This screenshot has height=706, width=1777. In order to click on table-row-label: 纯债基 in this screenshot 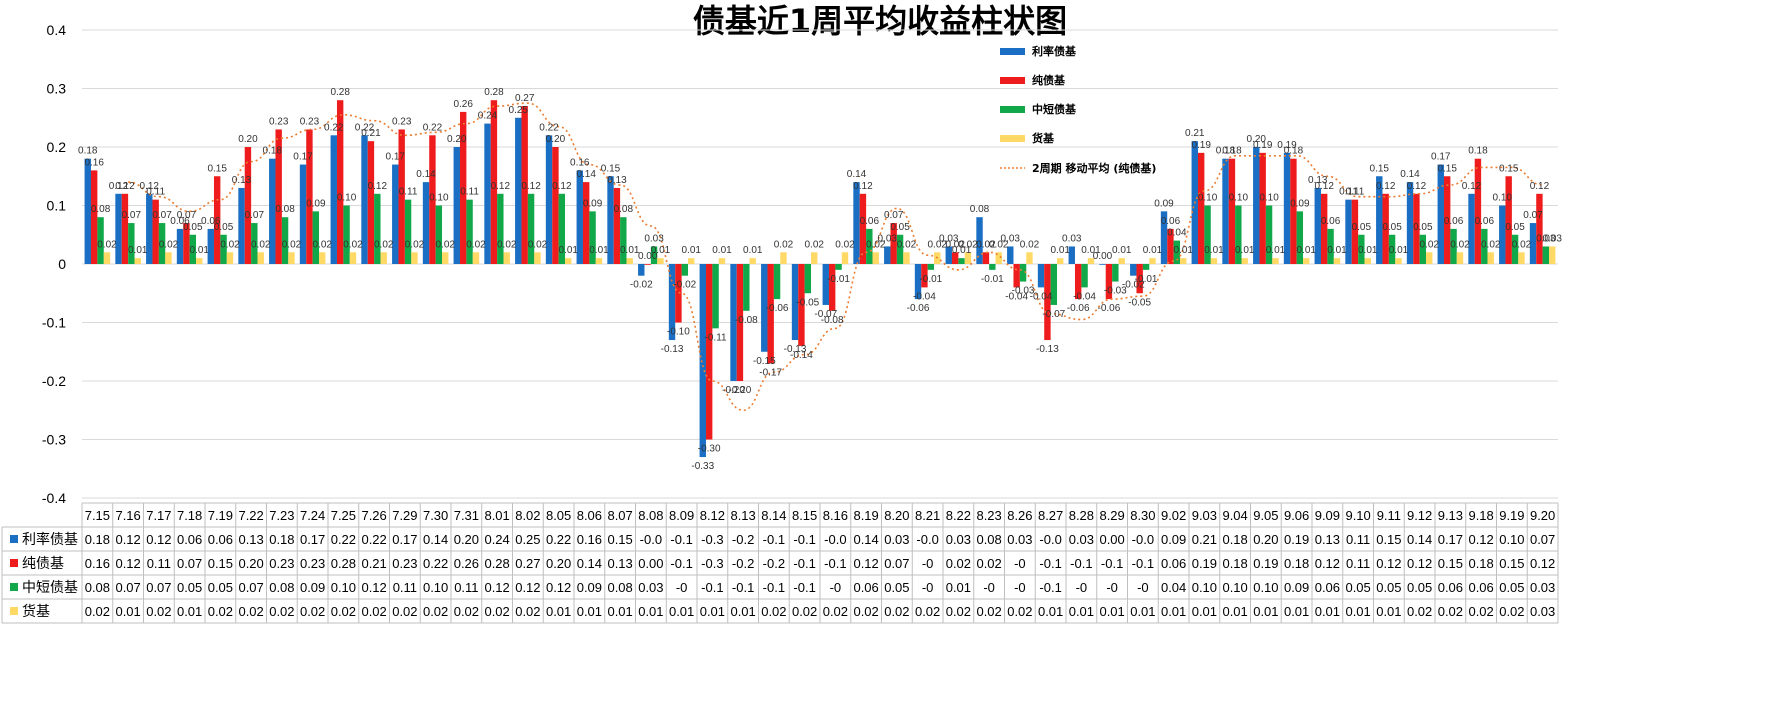, I will do `click(43, 563)`.